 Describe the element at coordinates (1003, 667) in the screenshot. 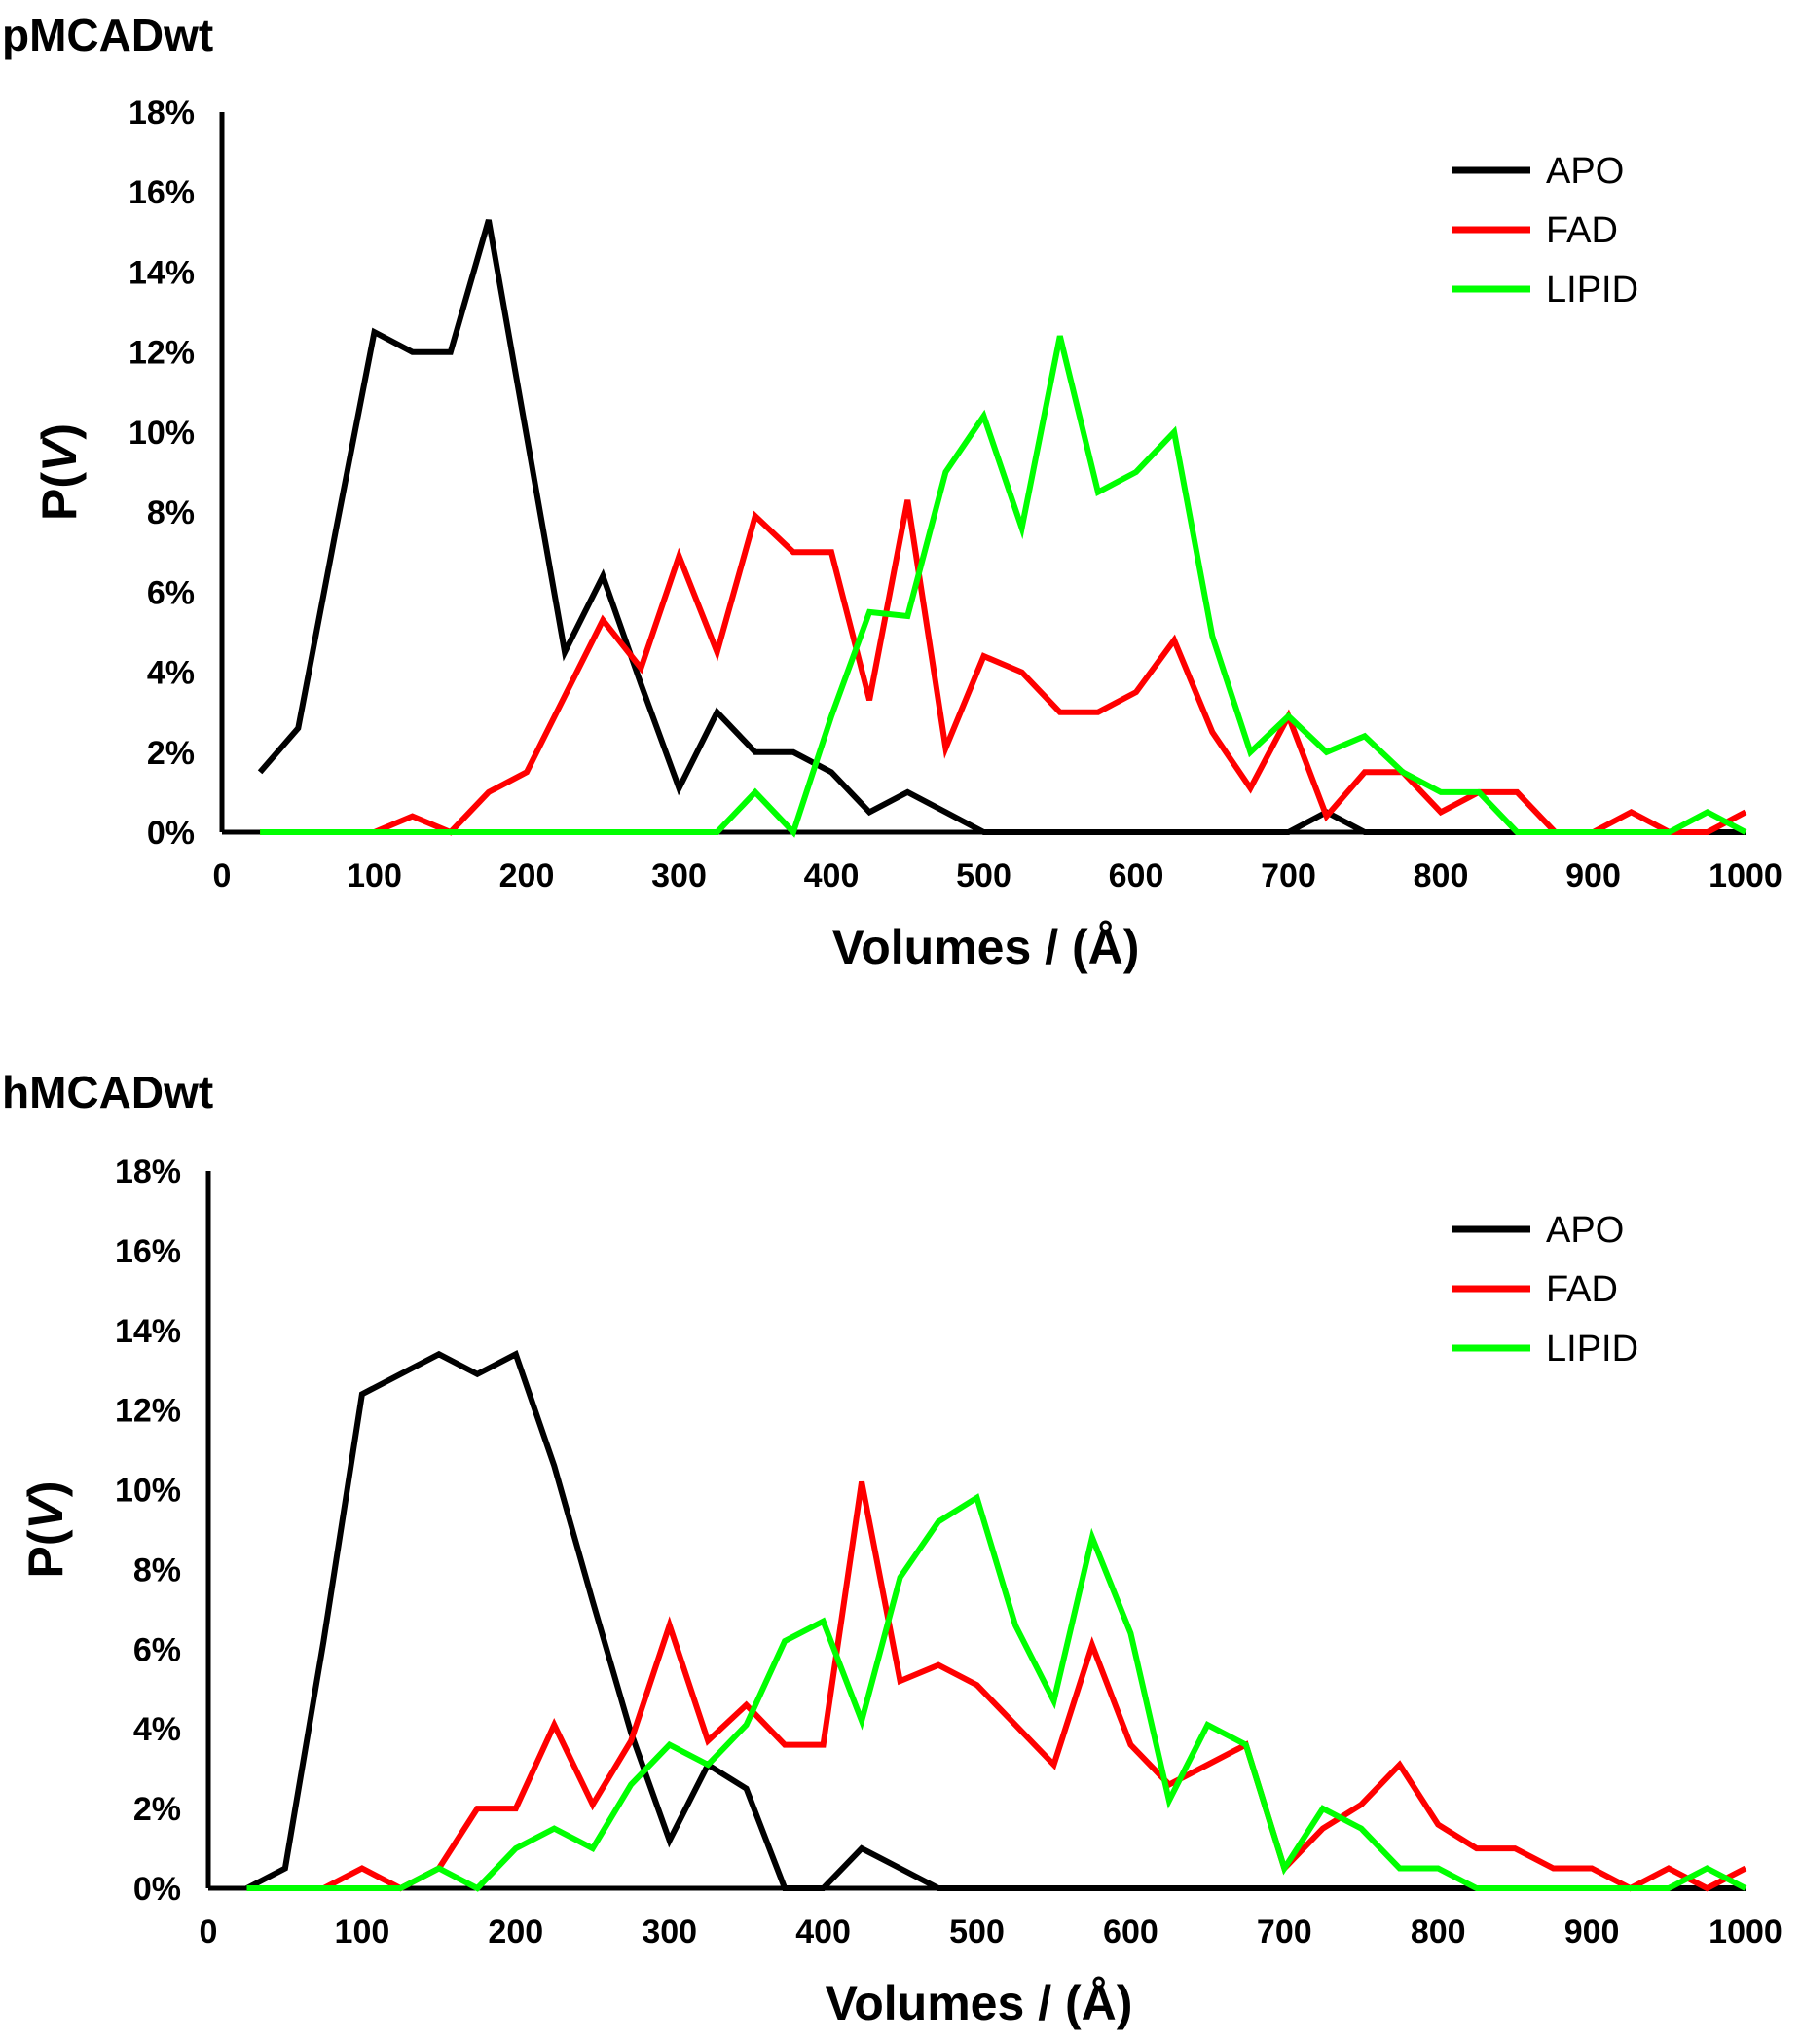

I see `series-line-fad` at that location.